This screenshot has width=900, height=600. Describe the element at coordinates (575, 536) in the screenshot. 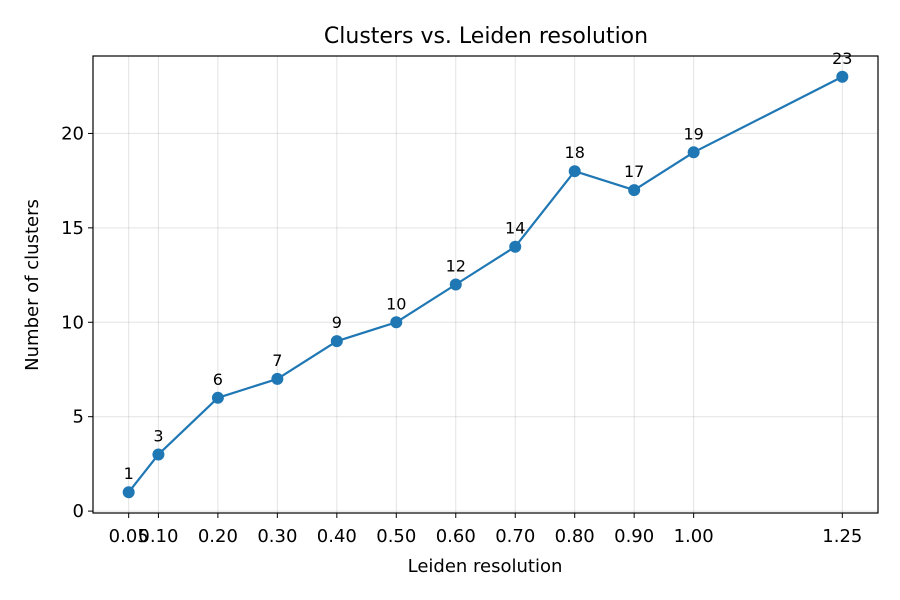

I see `x-tick-label: 0.80` at that location.